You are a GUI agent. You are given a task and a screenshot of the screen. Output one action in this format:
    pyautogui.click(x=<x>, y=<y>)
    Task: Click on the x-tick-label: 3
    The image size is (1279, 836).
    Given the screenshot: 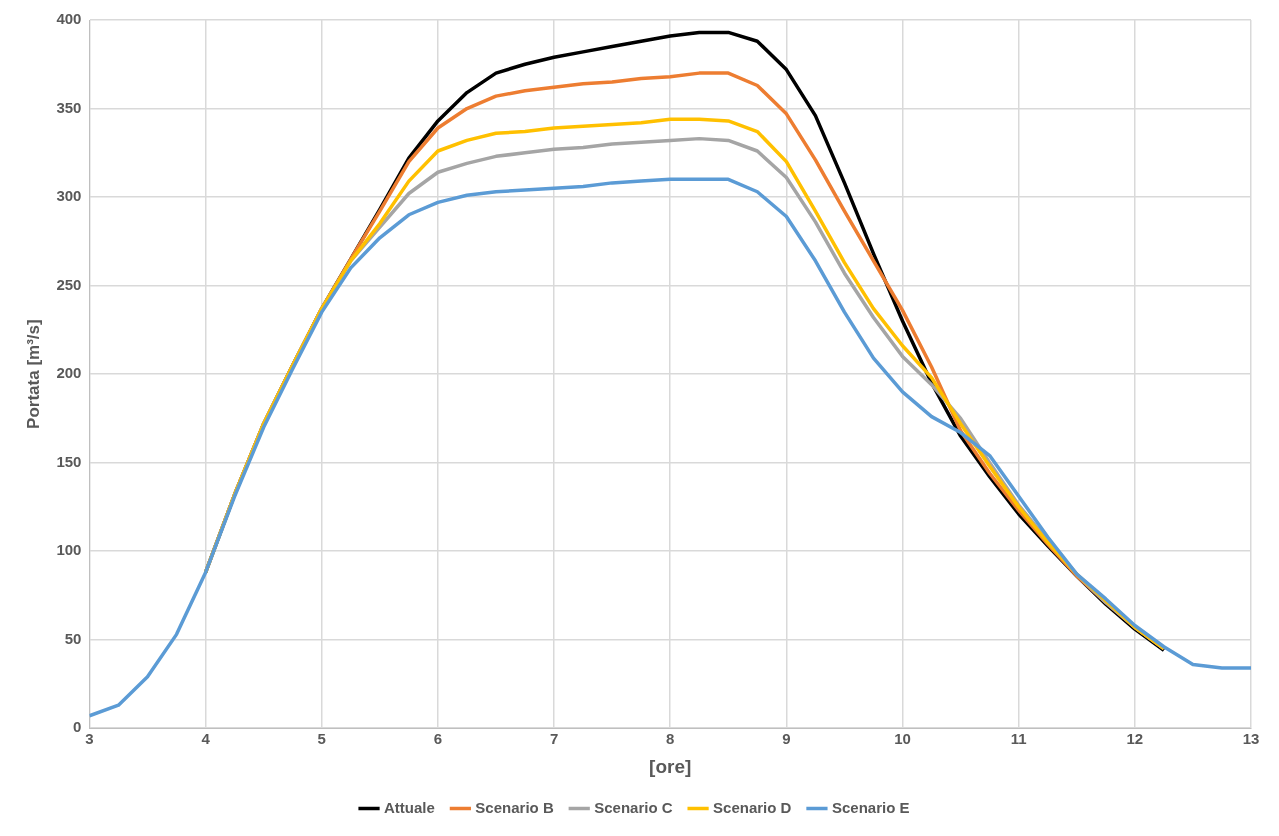 What is the action you would take?
    pyautogui.click(x=89, y=739)
    